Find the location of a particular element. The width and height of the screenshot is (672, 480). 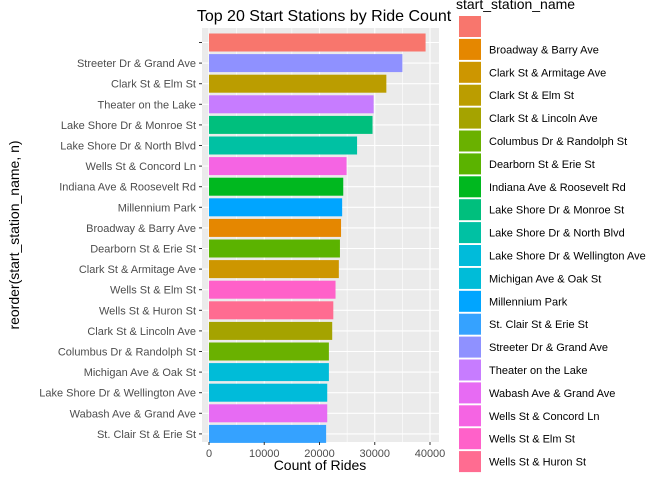

y-tick-label: Clark St & Lincoln Ave is located at coordinates (141, 332).